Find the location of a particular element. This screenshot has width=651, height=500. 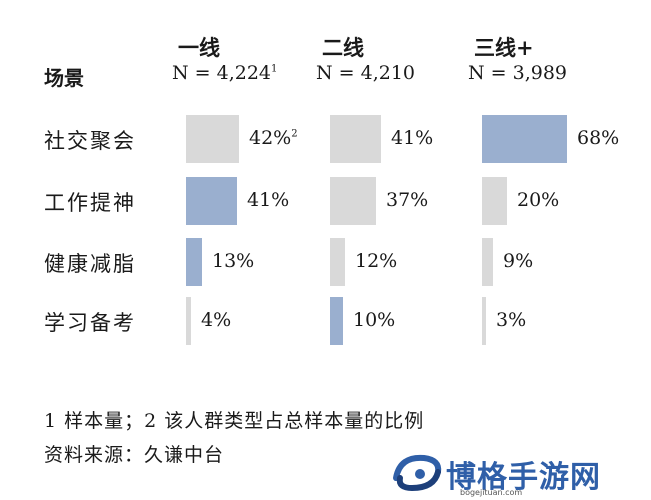

data-label: 68% is located at coordinates (598, 138).